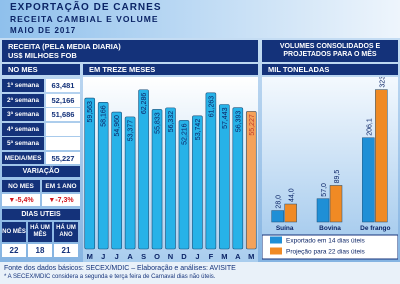  Describe the element at coordinates (143, 256) in the screenshot. I see `x-tick-label: S` at that location.